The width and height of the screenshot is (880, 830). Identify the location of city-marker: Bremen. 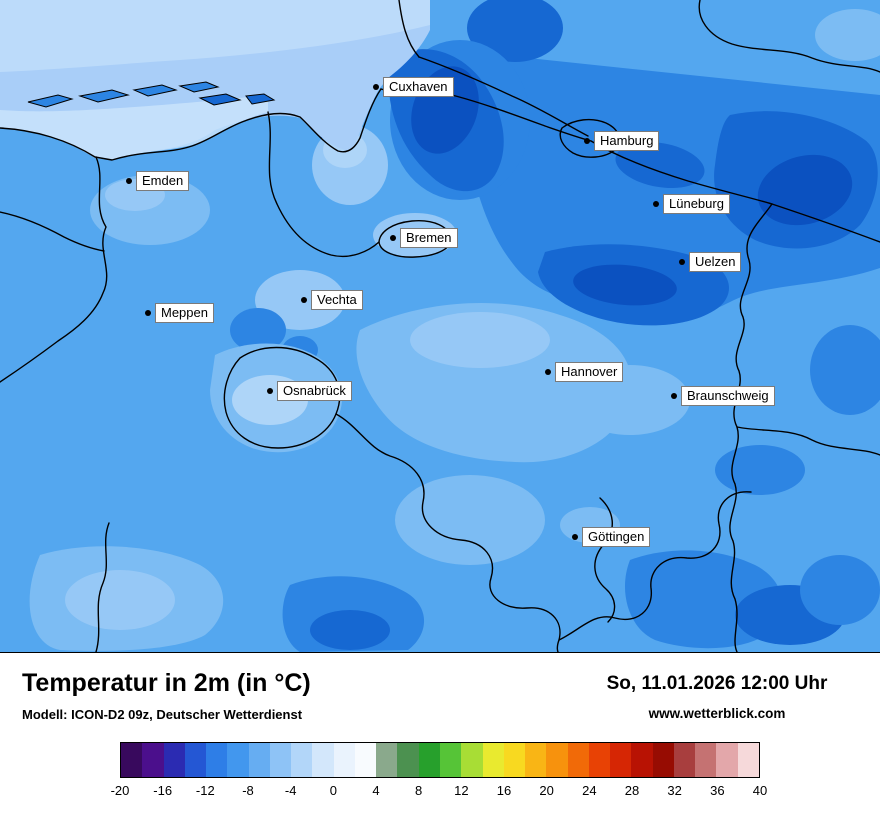
(424, 238).